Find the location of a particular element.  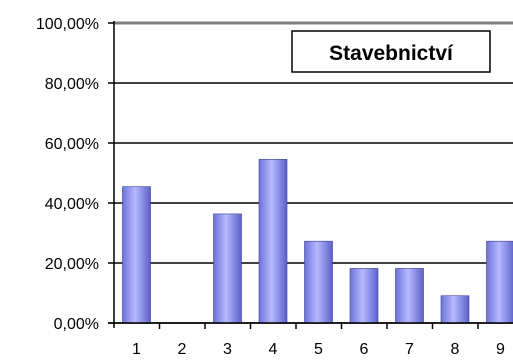

x-tick-label: 1 is located at coordinates (136, 349).